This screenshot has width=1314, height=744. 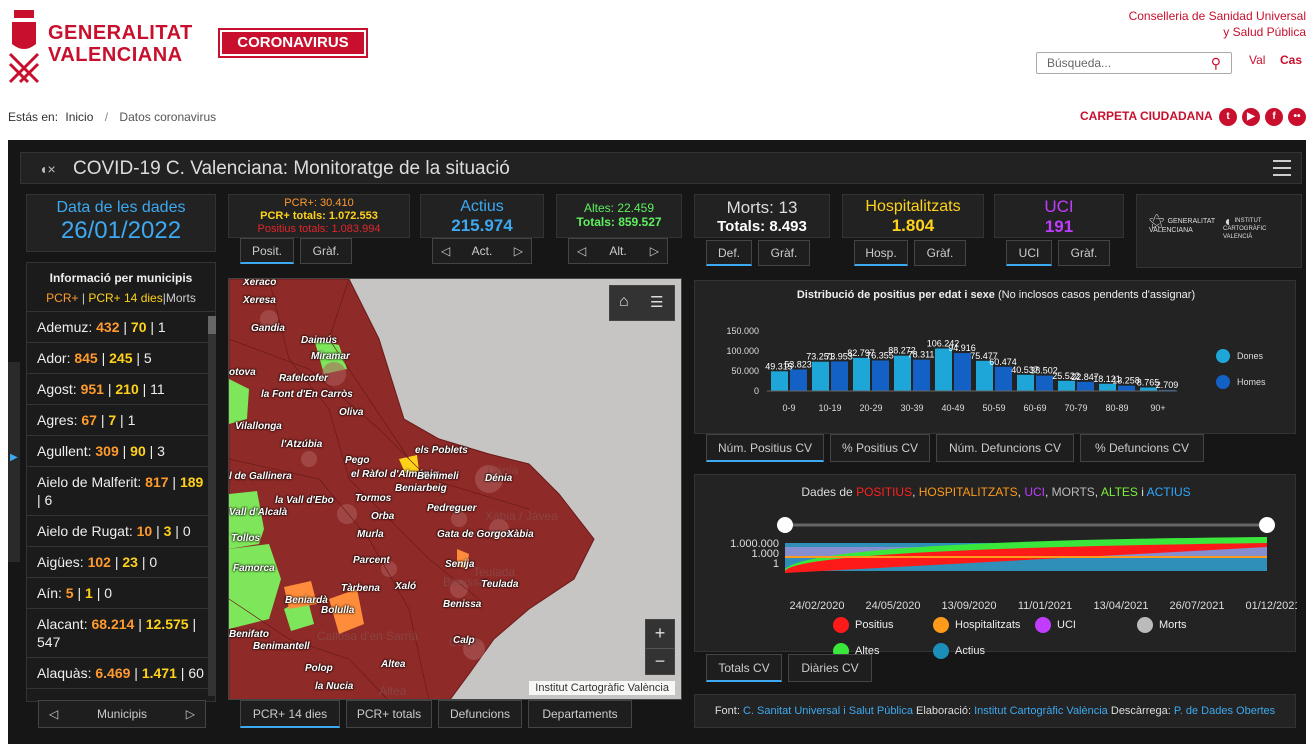 I want to click on footer-elab-link: Institut Cartogràfic València, so click(x=1041, y=711).